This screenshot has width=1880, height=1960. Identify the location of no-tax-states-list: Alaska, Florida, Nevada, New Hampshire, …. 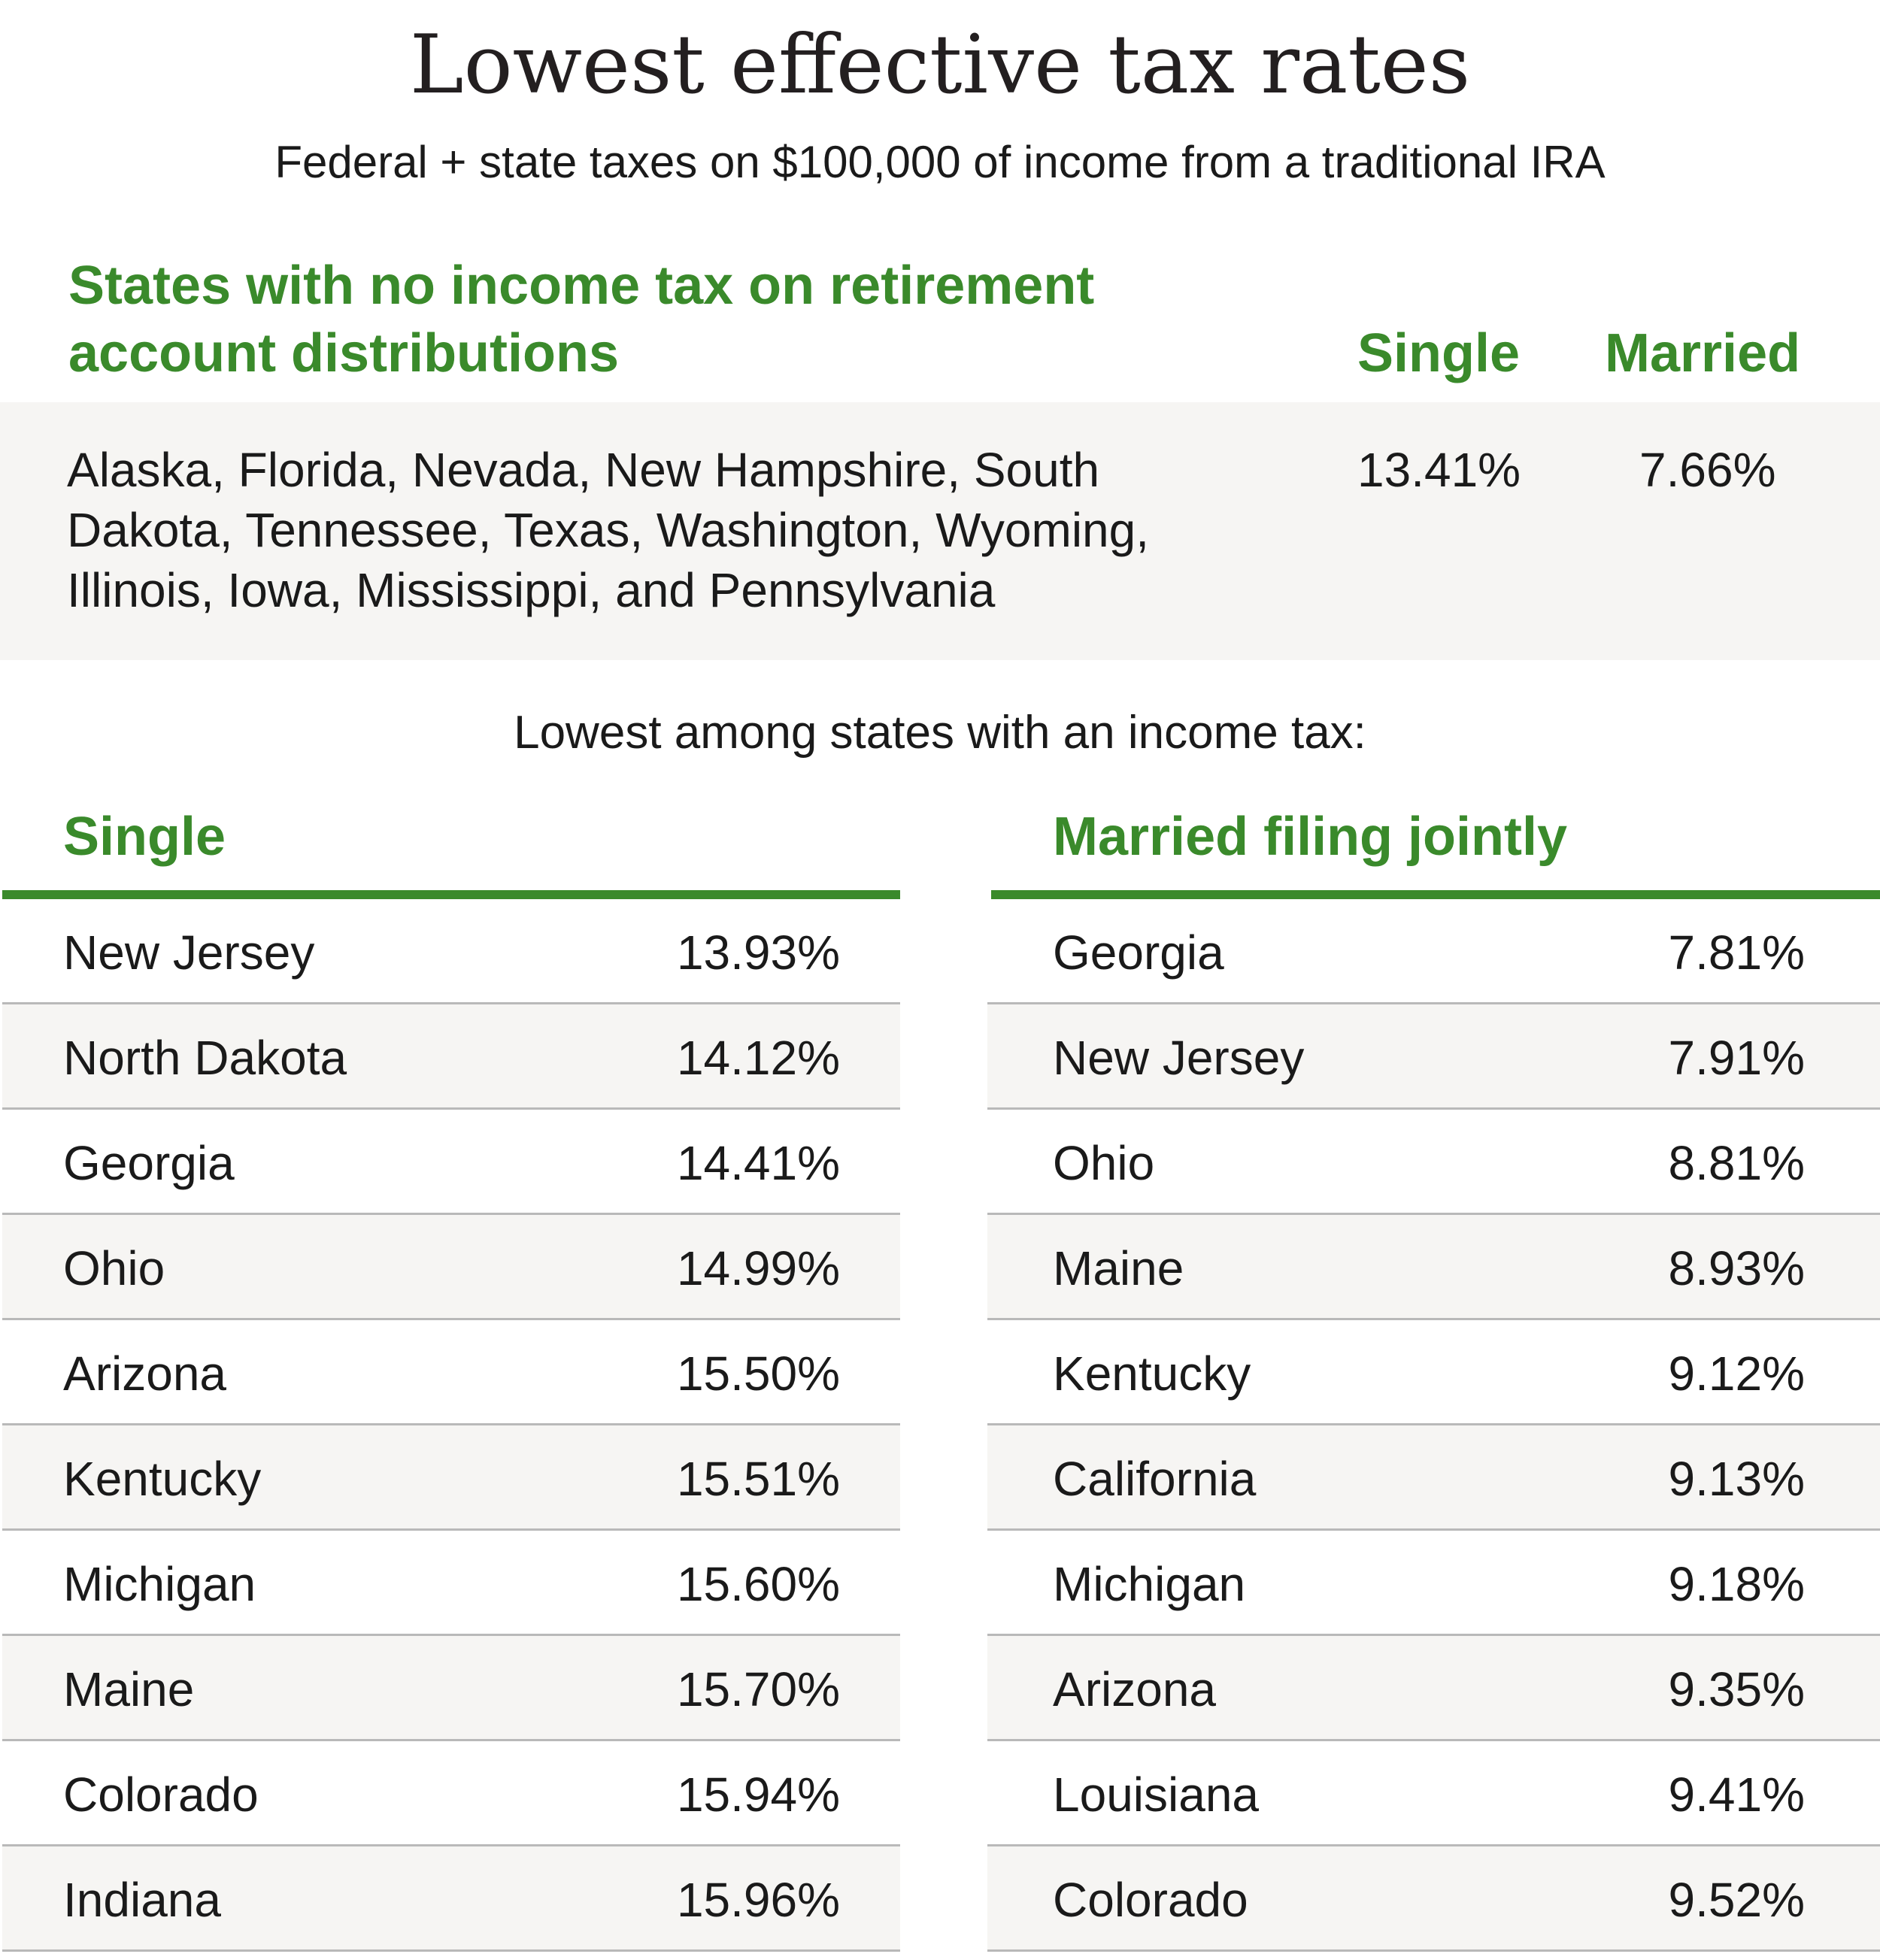
(608, 530).